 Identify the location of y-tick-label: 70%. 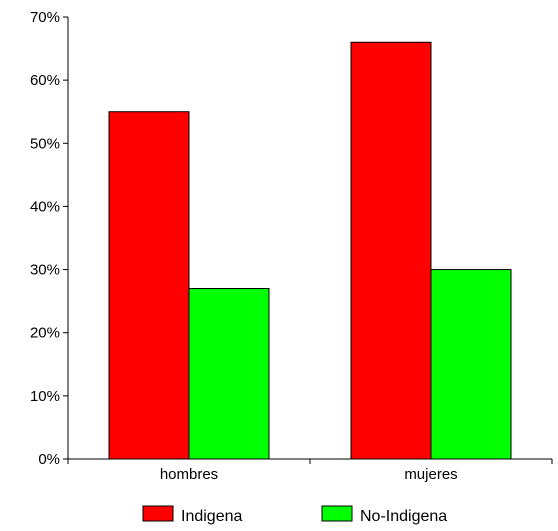
(45, 17).